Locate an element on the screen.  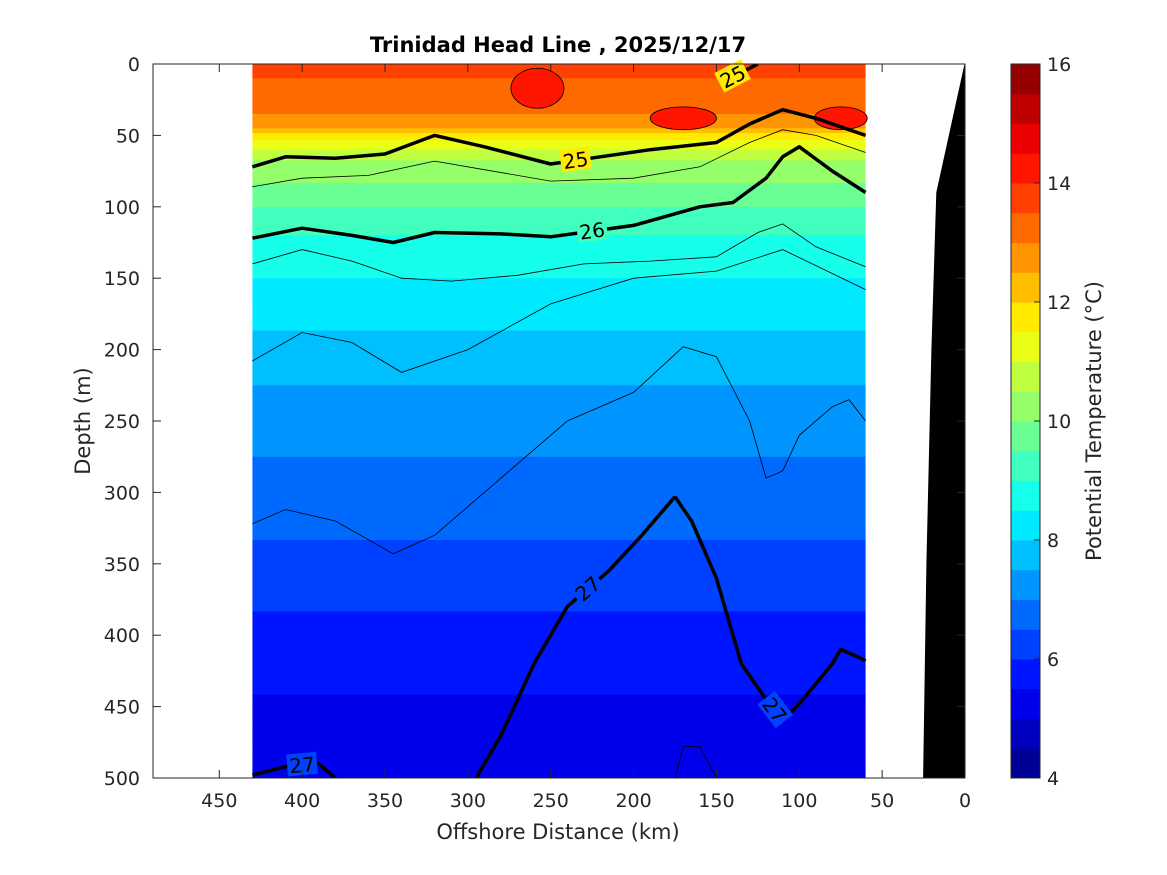
seafloor is located at coordinates (944, 421).